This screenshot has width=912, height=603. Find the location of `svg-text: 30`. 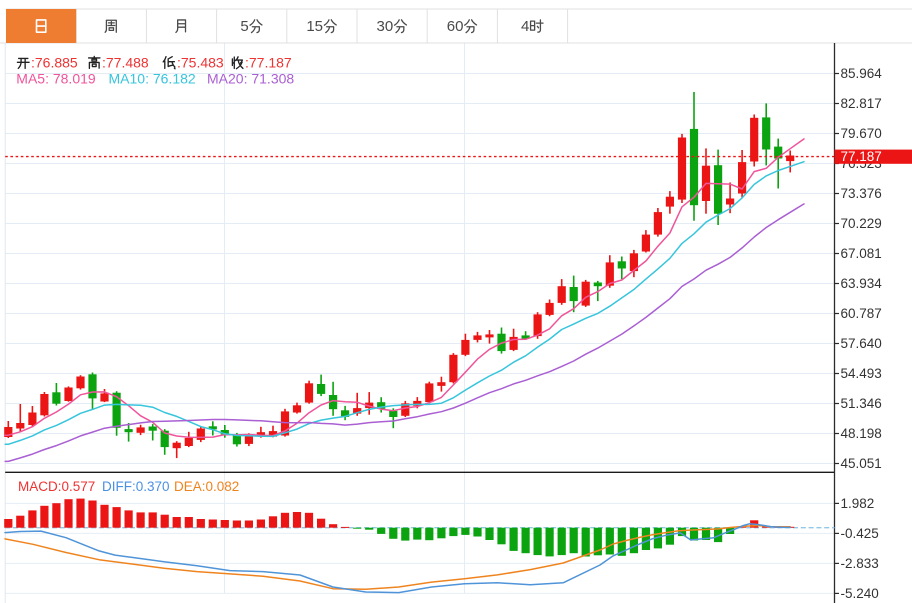

svg-text: 30 is located at coordinates (385, 26).